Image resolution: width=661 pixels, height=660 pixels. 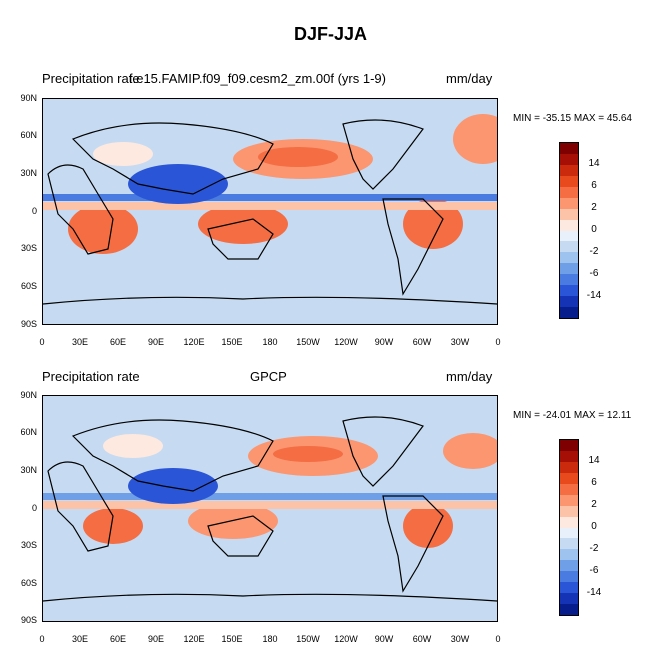 What do you see at coordinates (117, 639) in the screenshot?
I see `panel2-lon-label: 60E` at bounding box center [117, 639].